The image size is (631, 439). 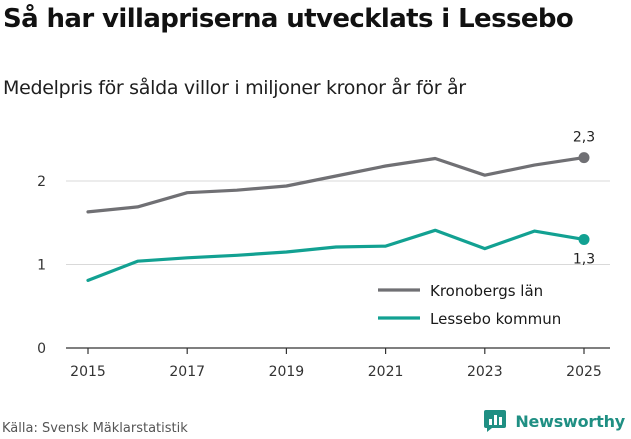 What do you see at coordinates (486, 291) in the screenshot?
I see `legend-label: Kronobergs län` at bounding box center [486, 291].